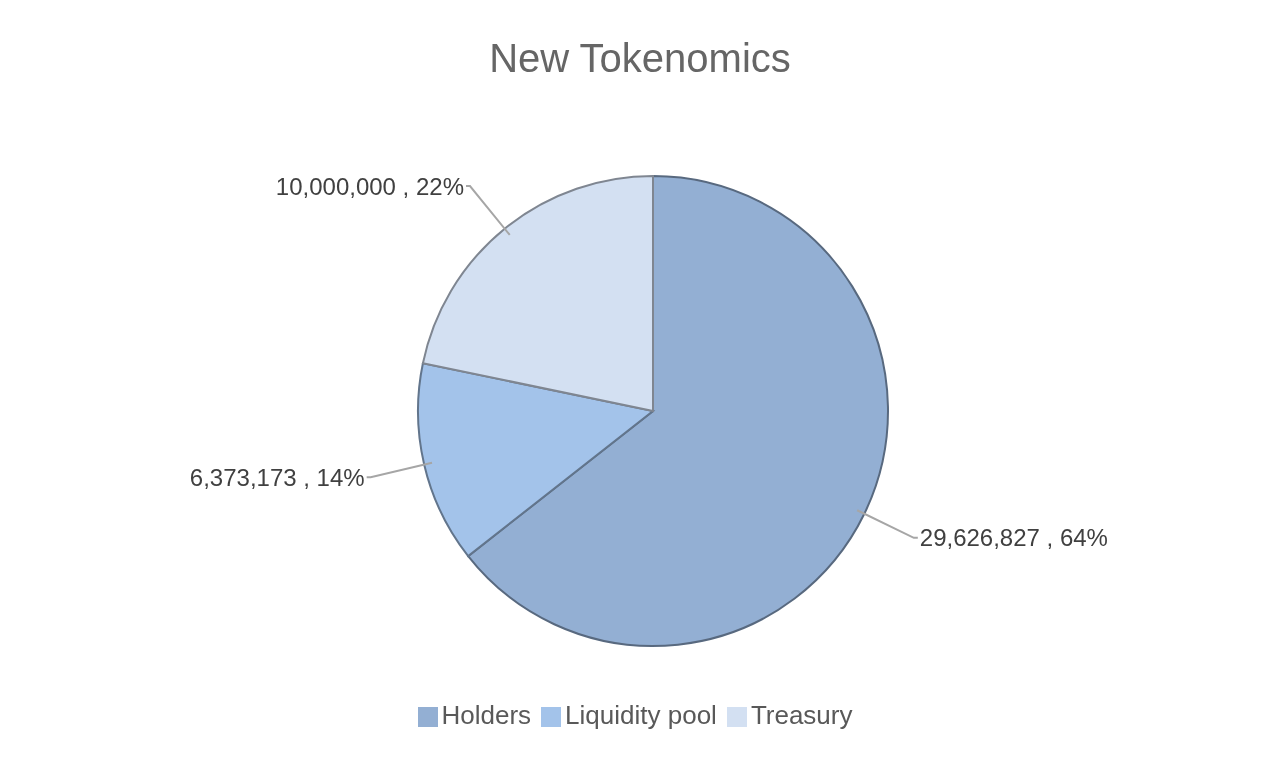  I want to click on legend-label: Treasury, so click(801, 715).